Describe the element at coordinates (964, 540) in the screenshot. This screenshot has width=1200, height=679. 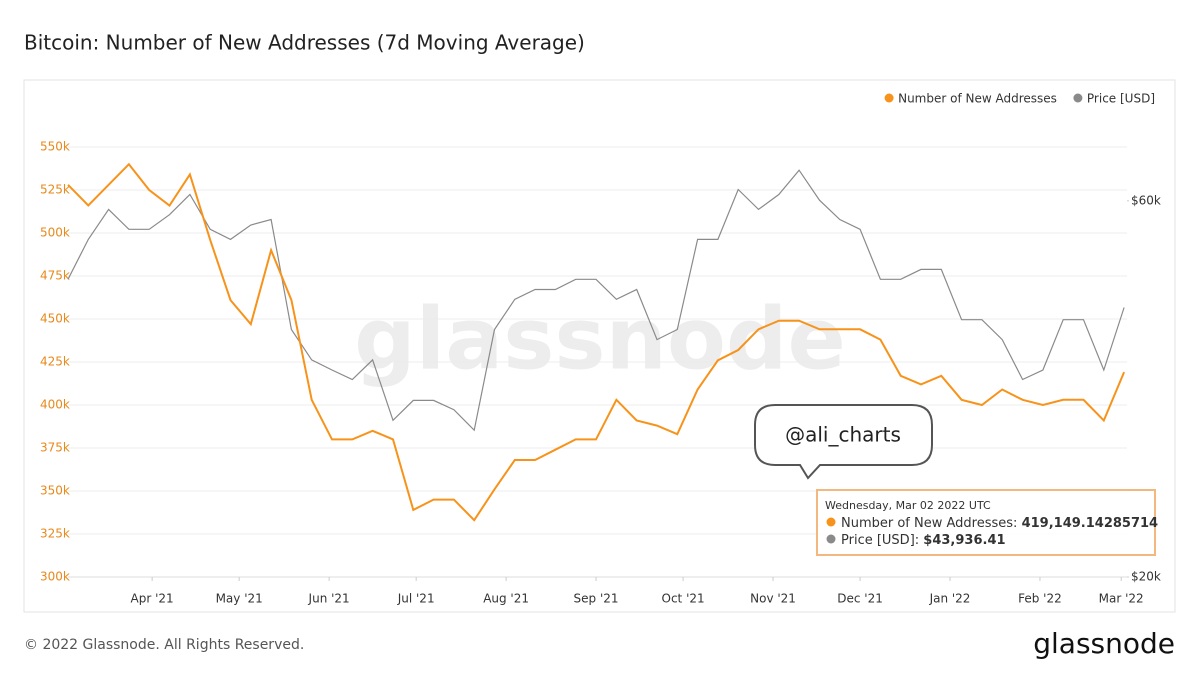
I see `tooltip-value: $43,936.41` at that location.